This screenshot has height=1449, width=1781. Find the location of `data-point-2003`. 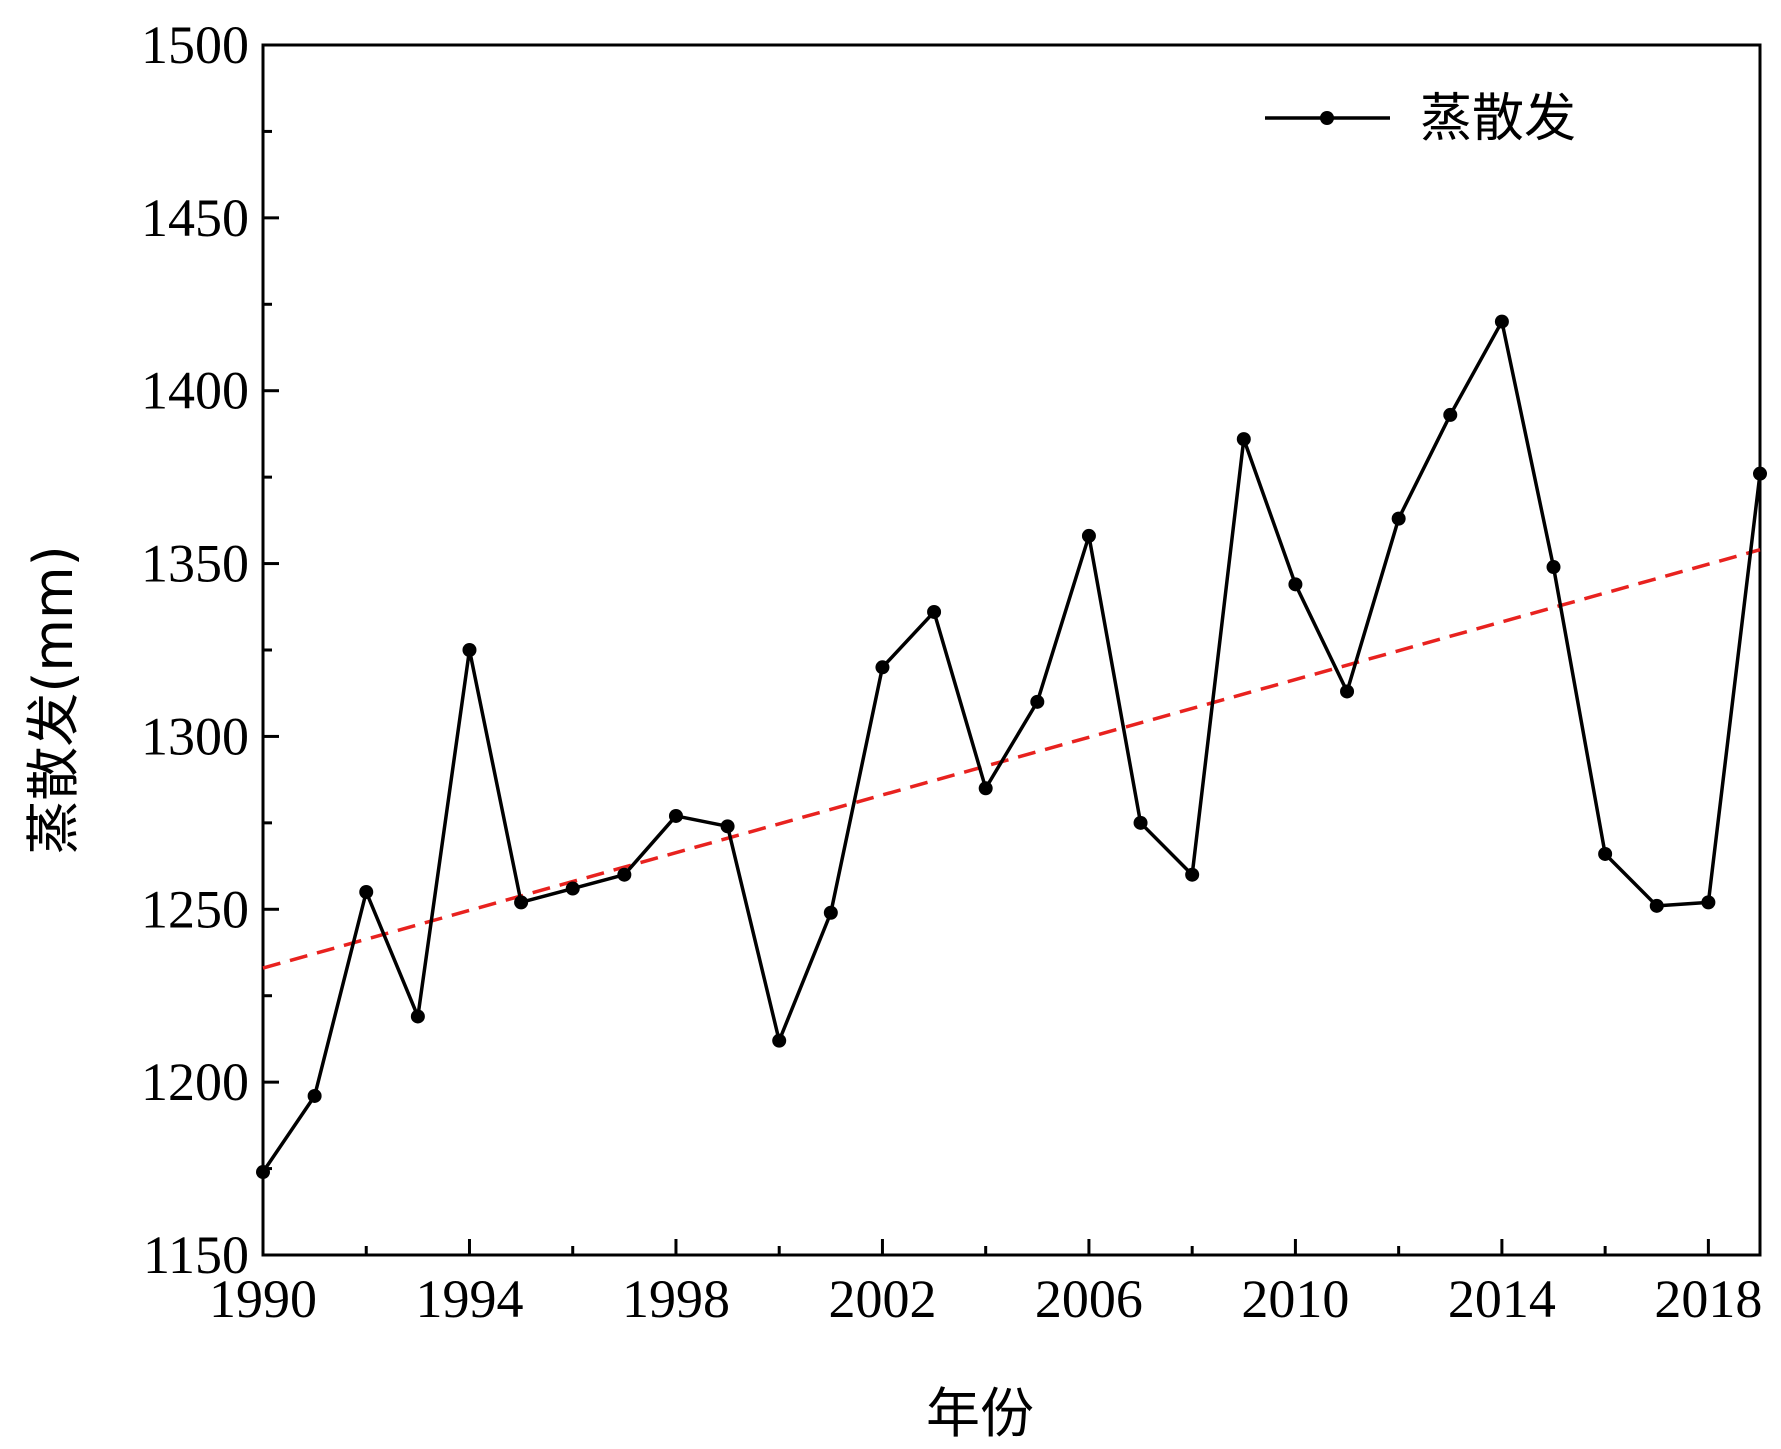

data-point-2003 is located at coordinates (934, 611).